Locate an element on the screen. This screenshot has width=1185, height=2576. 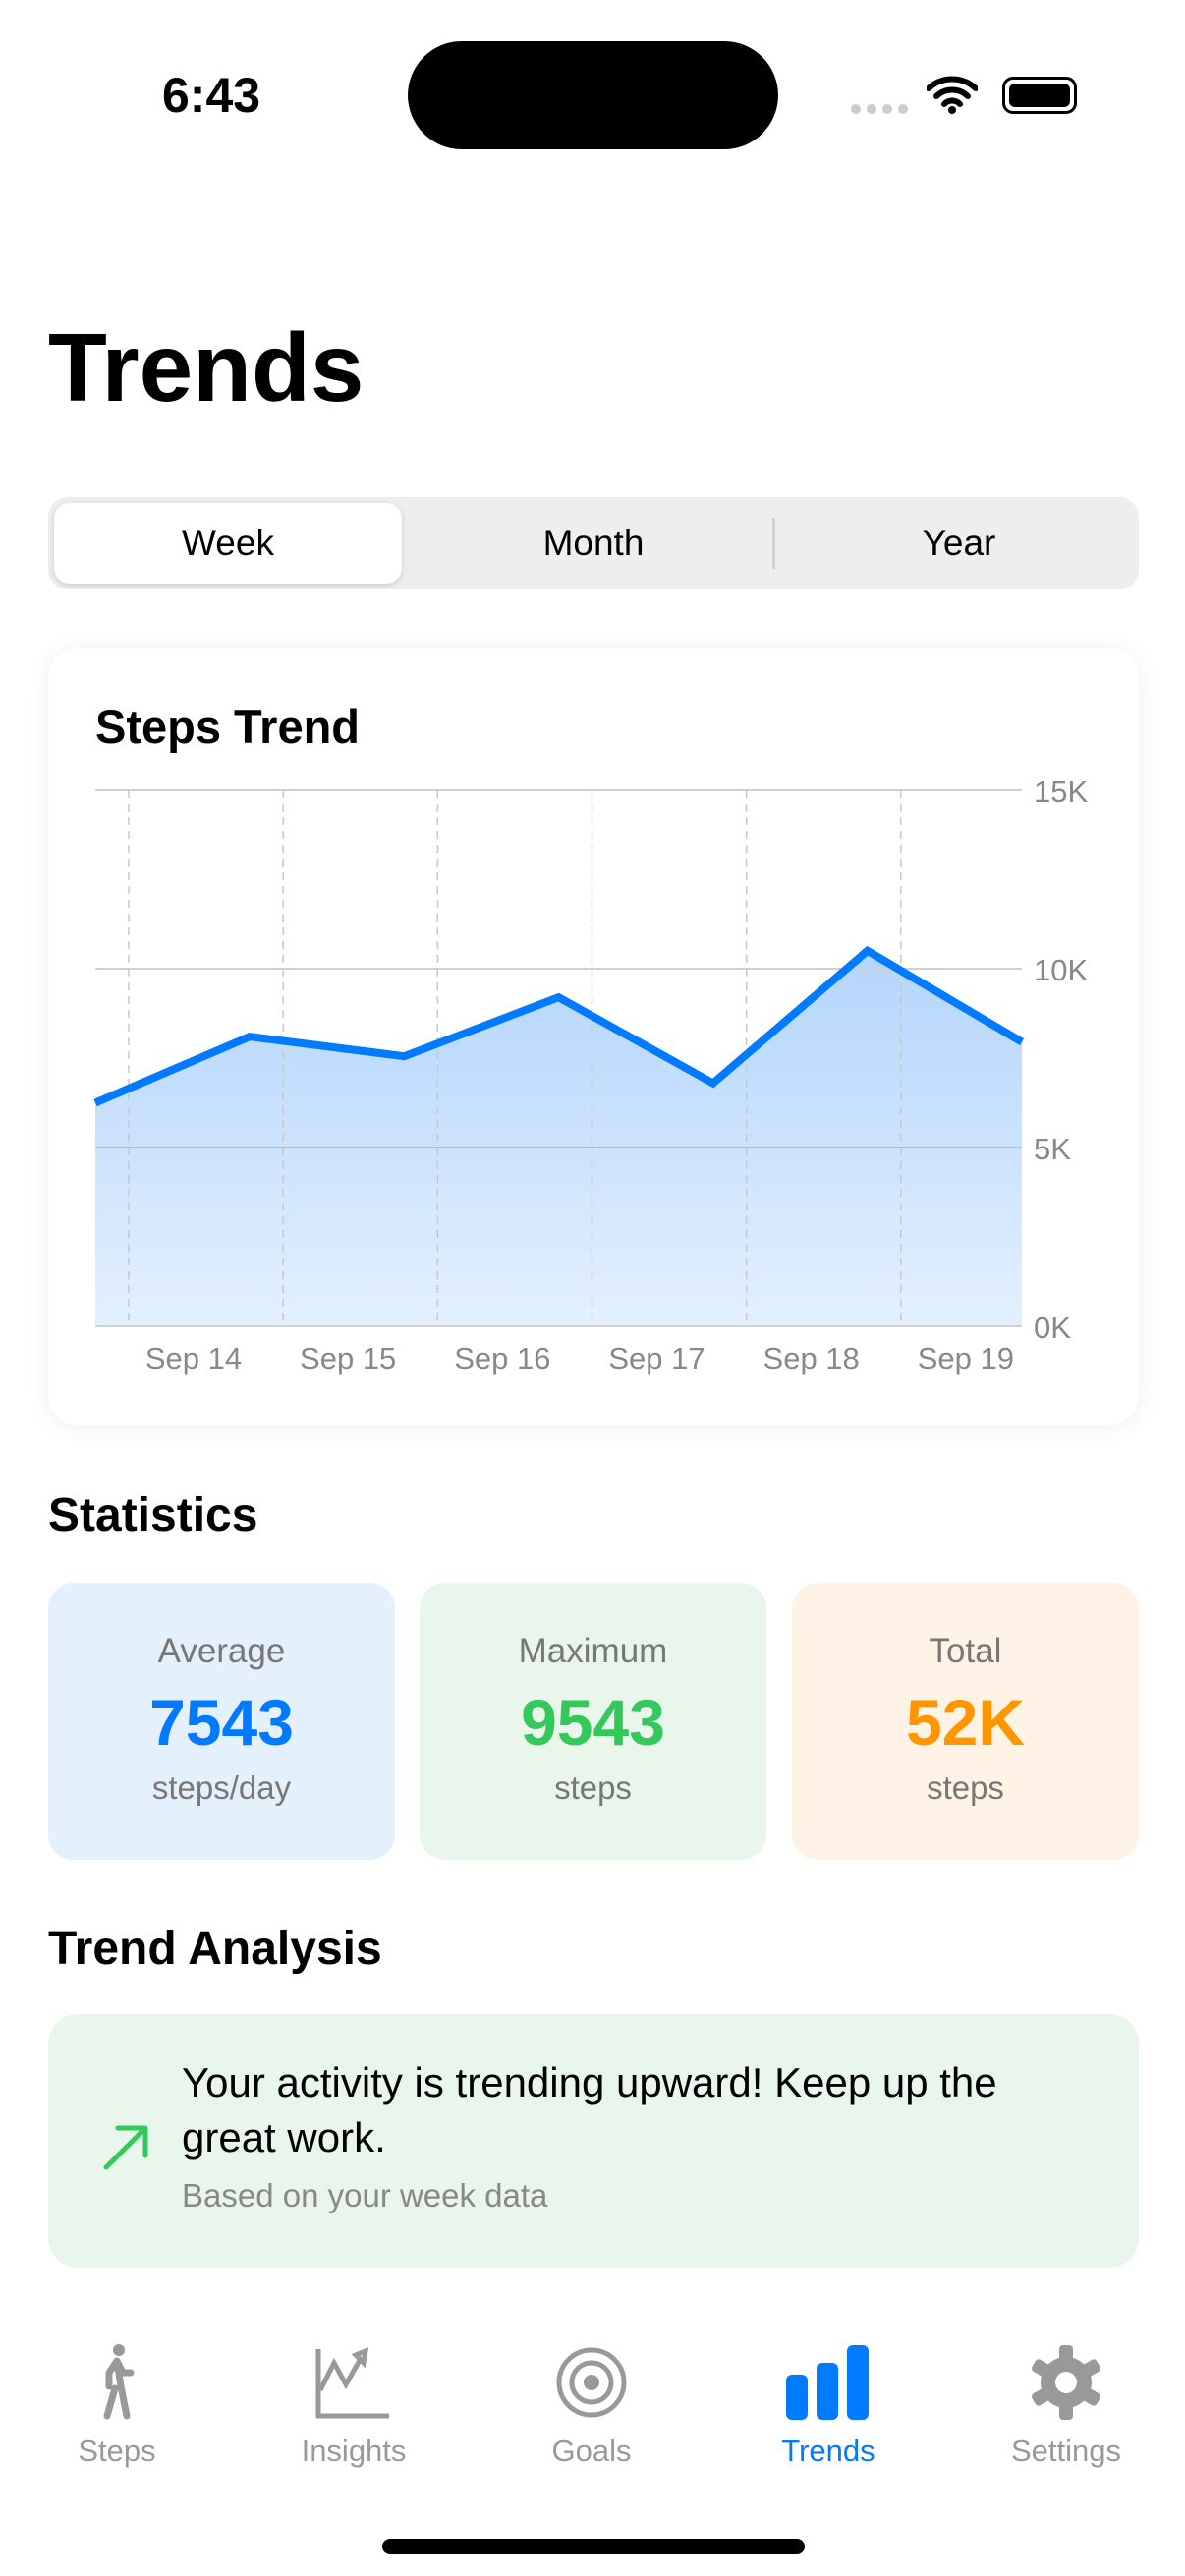
tab-label: Goals is located at coordinates (592, 2451).